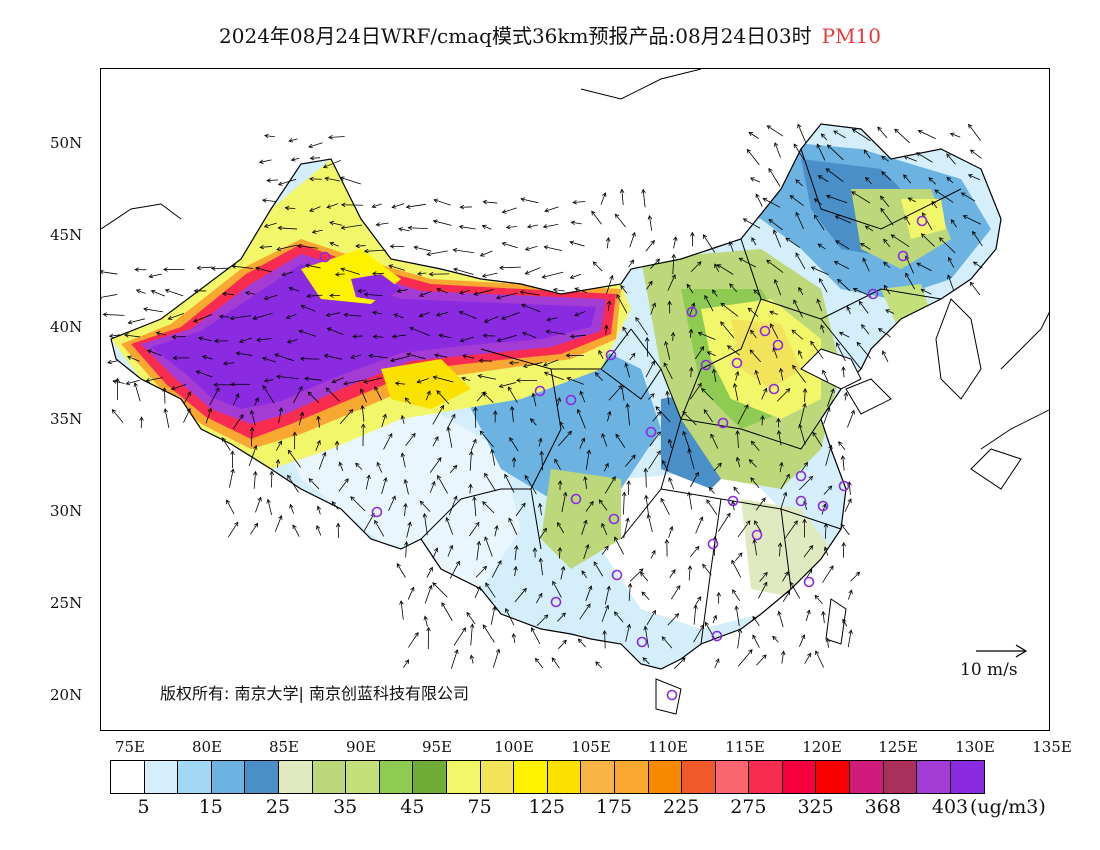  I want to click on colorbar-unit: (ug/m3), so click(1008, 807).